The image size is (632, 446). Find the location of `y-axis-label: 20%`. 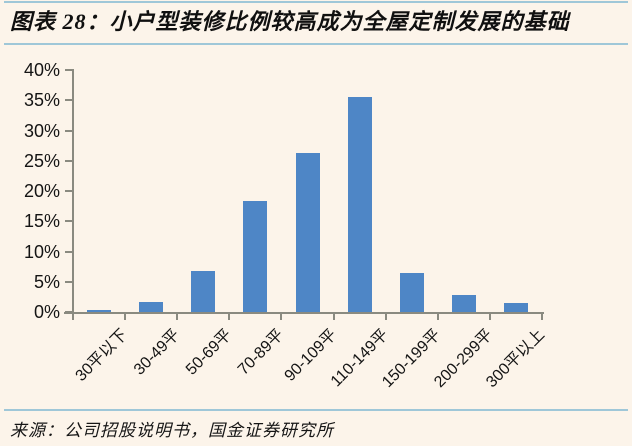

y-axis-label: 20% is located at coordinates (41, 191).